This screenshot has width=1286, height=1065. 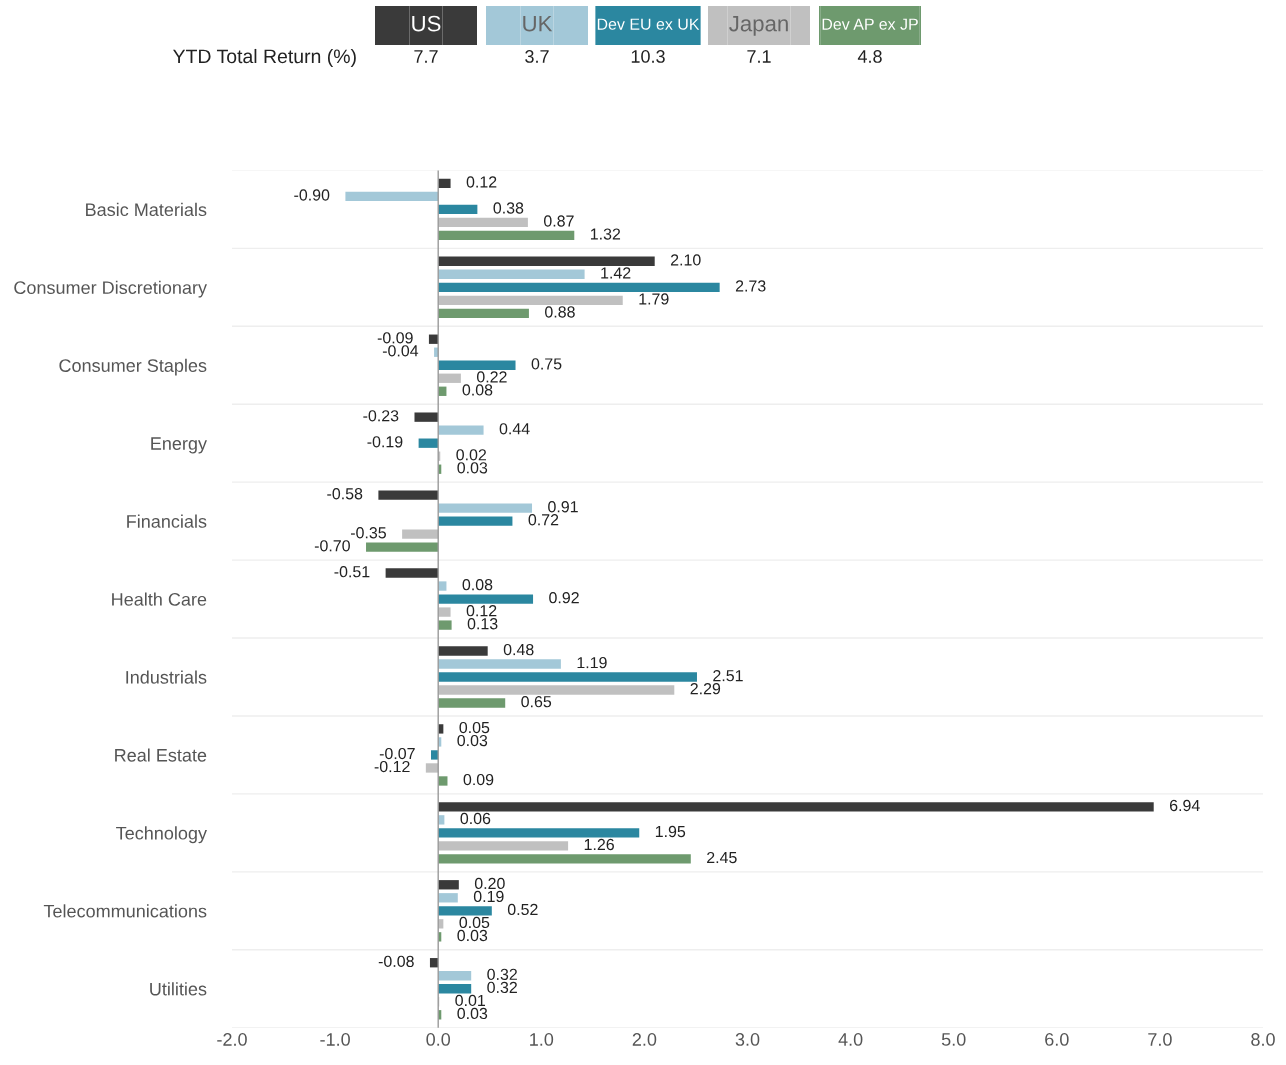 I want to click on data-label: -0.19, so click(x=385, y=442).